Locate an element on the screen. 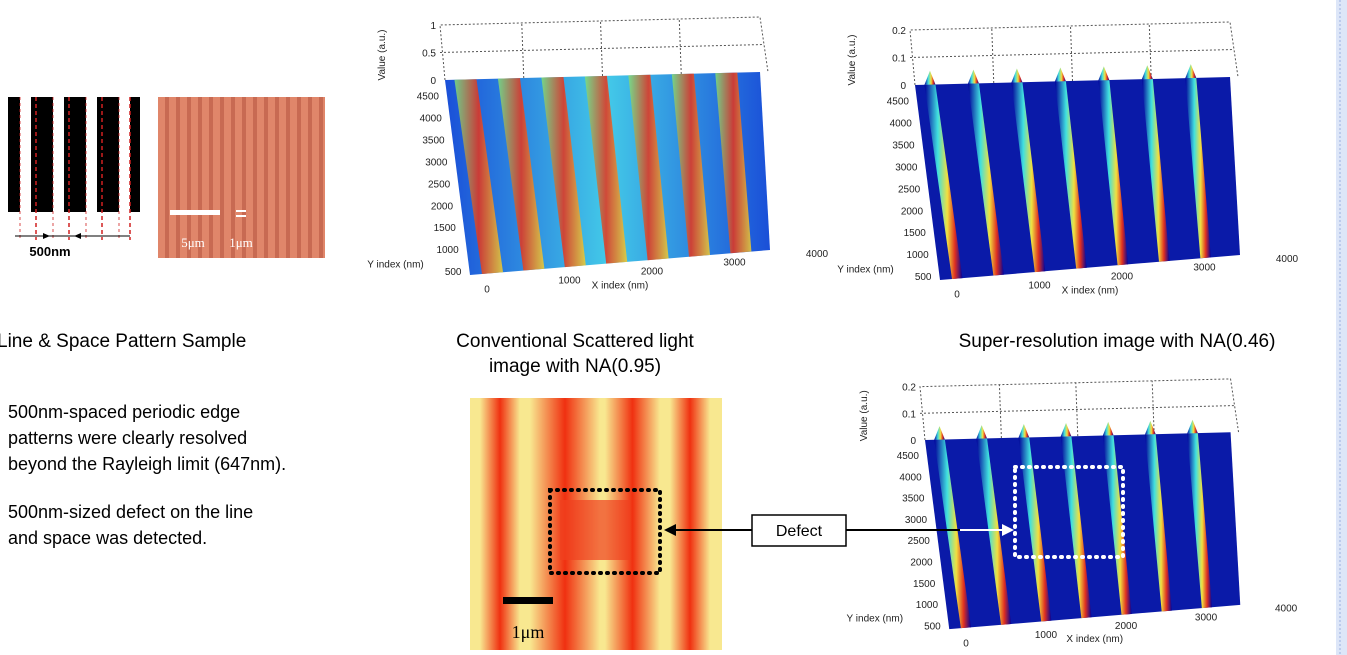 The image size is (1347, 655). z-axis-label: Value (a.u.) is located at coordinates (864, 415).